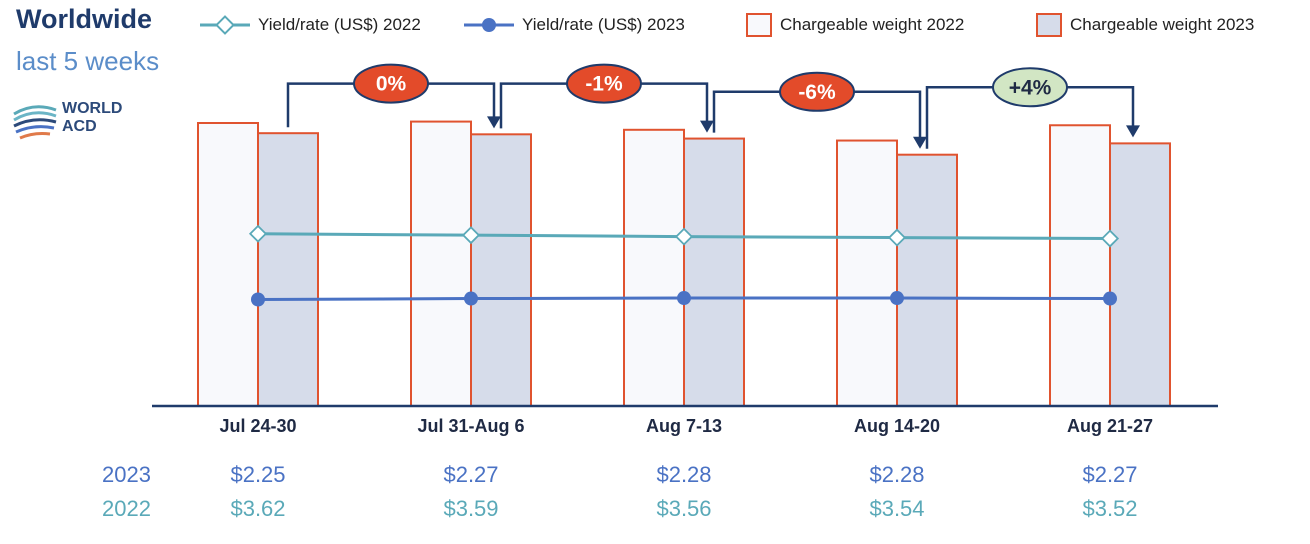 This screenshot has height=544, width=1310. What do you see at coordinates (470, 426) in the screenshot?
I see `x-tick-label: Jul 31-Aug 6` at bounding box center [470, 426].